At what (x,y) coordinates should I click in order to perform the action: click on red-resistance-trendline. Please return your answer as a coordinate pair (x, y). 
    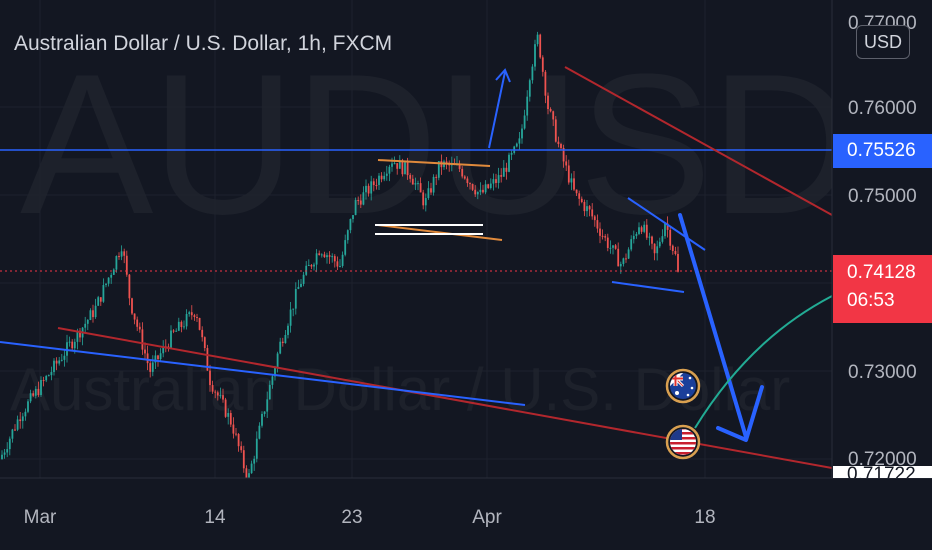
    Looking at the image, I should click on (698, 141).